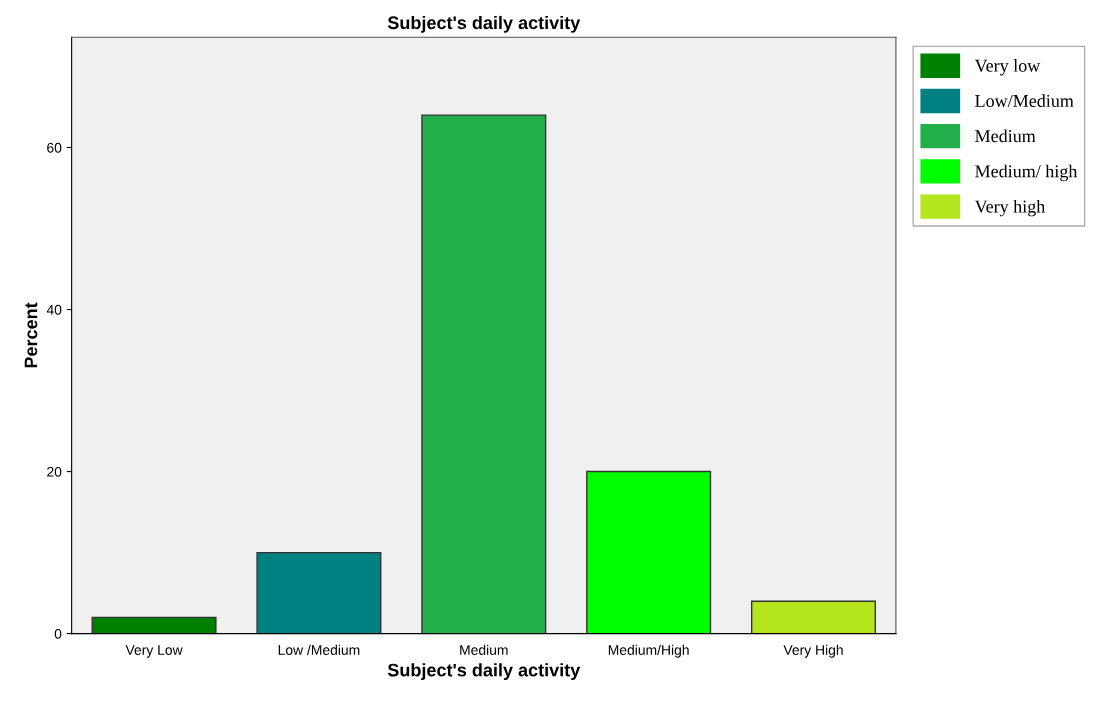 This screenshot has width=1102, height=704. Describe the element at coordinates (154, 651) in the screenshot. I see `x-tick-label: Very Low` at that location.